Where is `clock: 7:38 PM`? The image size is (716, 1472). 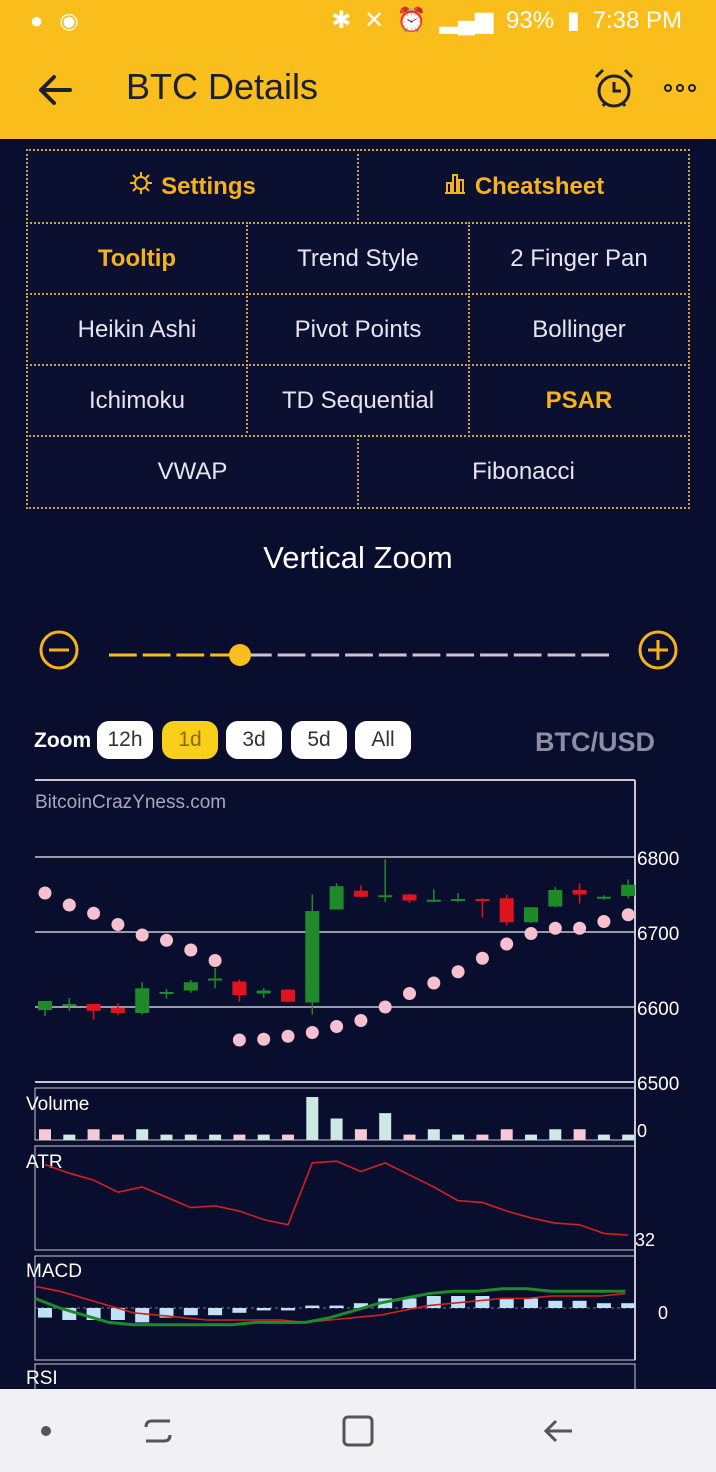 clock: 7:38 PM is located at coordinates (637, 20).